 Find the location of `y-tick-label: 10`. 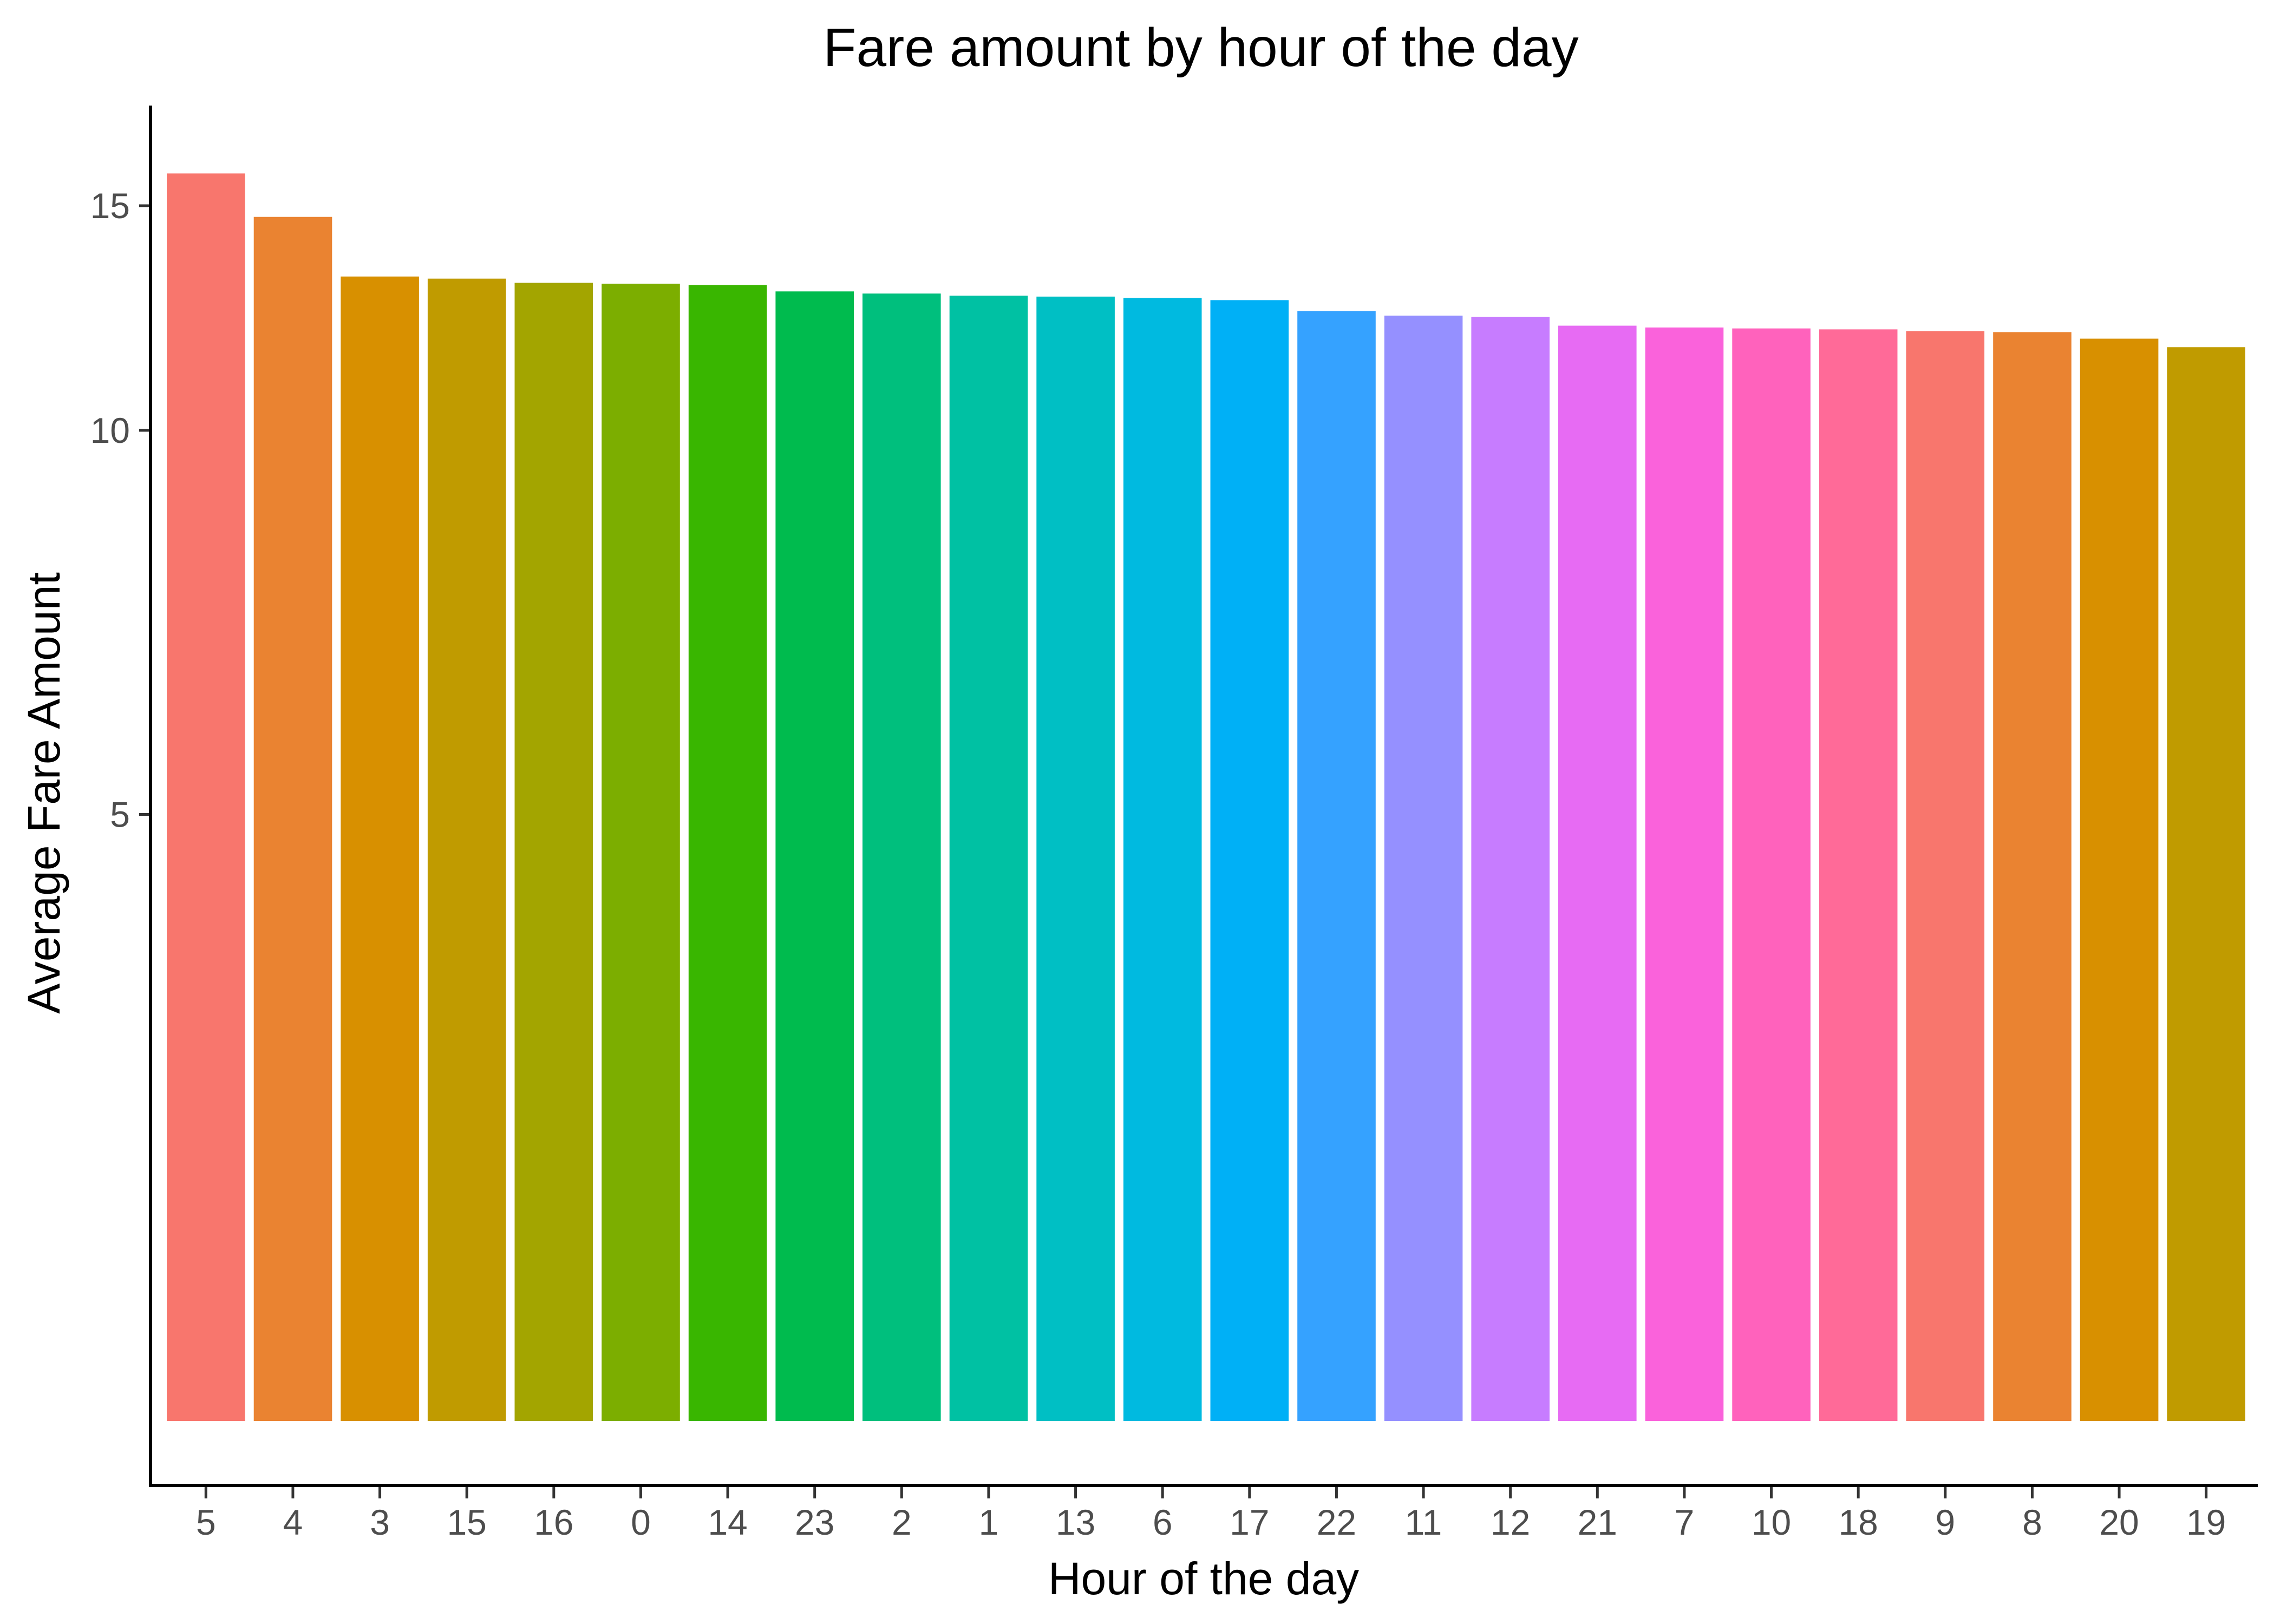

y-tick-label: 10 is located at coordinates (110, 430).